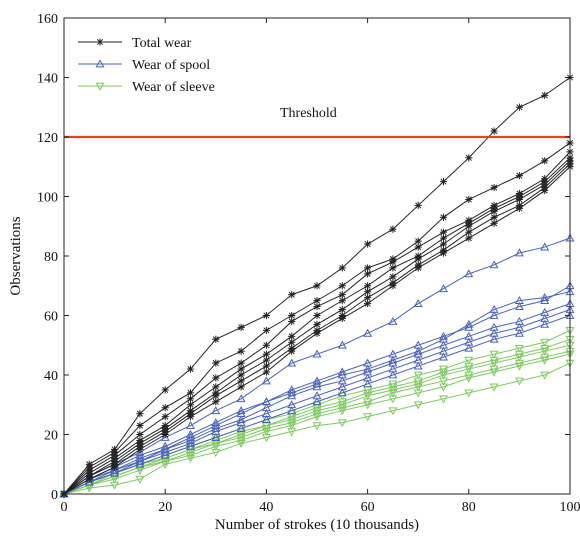 Image resolution: width=580 pixels, height=542 pixels. What do you see at coordinates (469, 507) in the screenshot?
I see `x-tick-label: 80` at bounding box center [469, 507].